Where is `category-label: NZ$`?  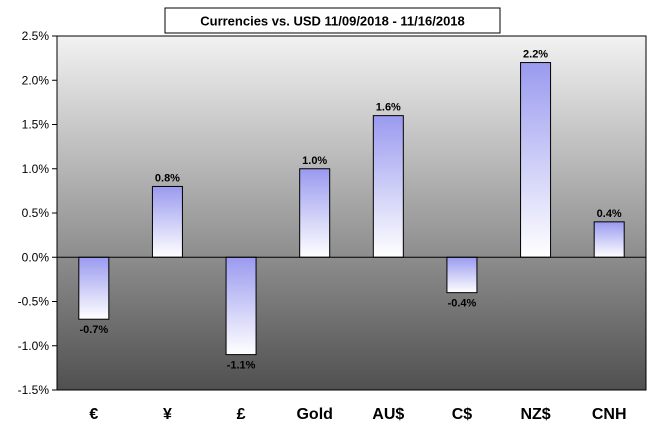
category-label: NZ$ is located at coordinates (535, 414).